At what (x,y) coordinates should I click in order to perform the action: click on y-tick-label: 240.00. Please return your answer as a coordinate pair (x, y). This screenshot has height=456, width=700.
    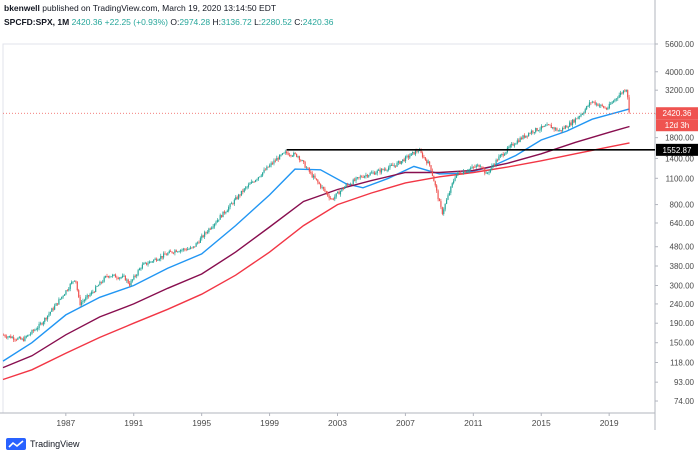
    Looking at the image, I should click on (682, 304).